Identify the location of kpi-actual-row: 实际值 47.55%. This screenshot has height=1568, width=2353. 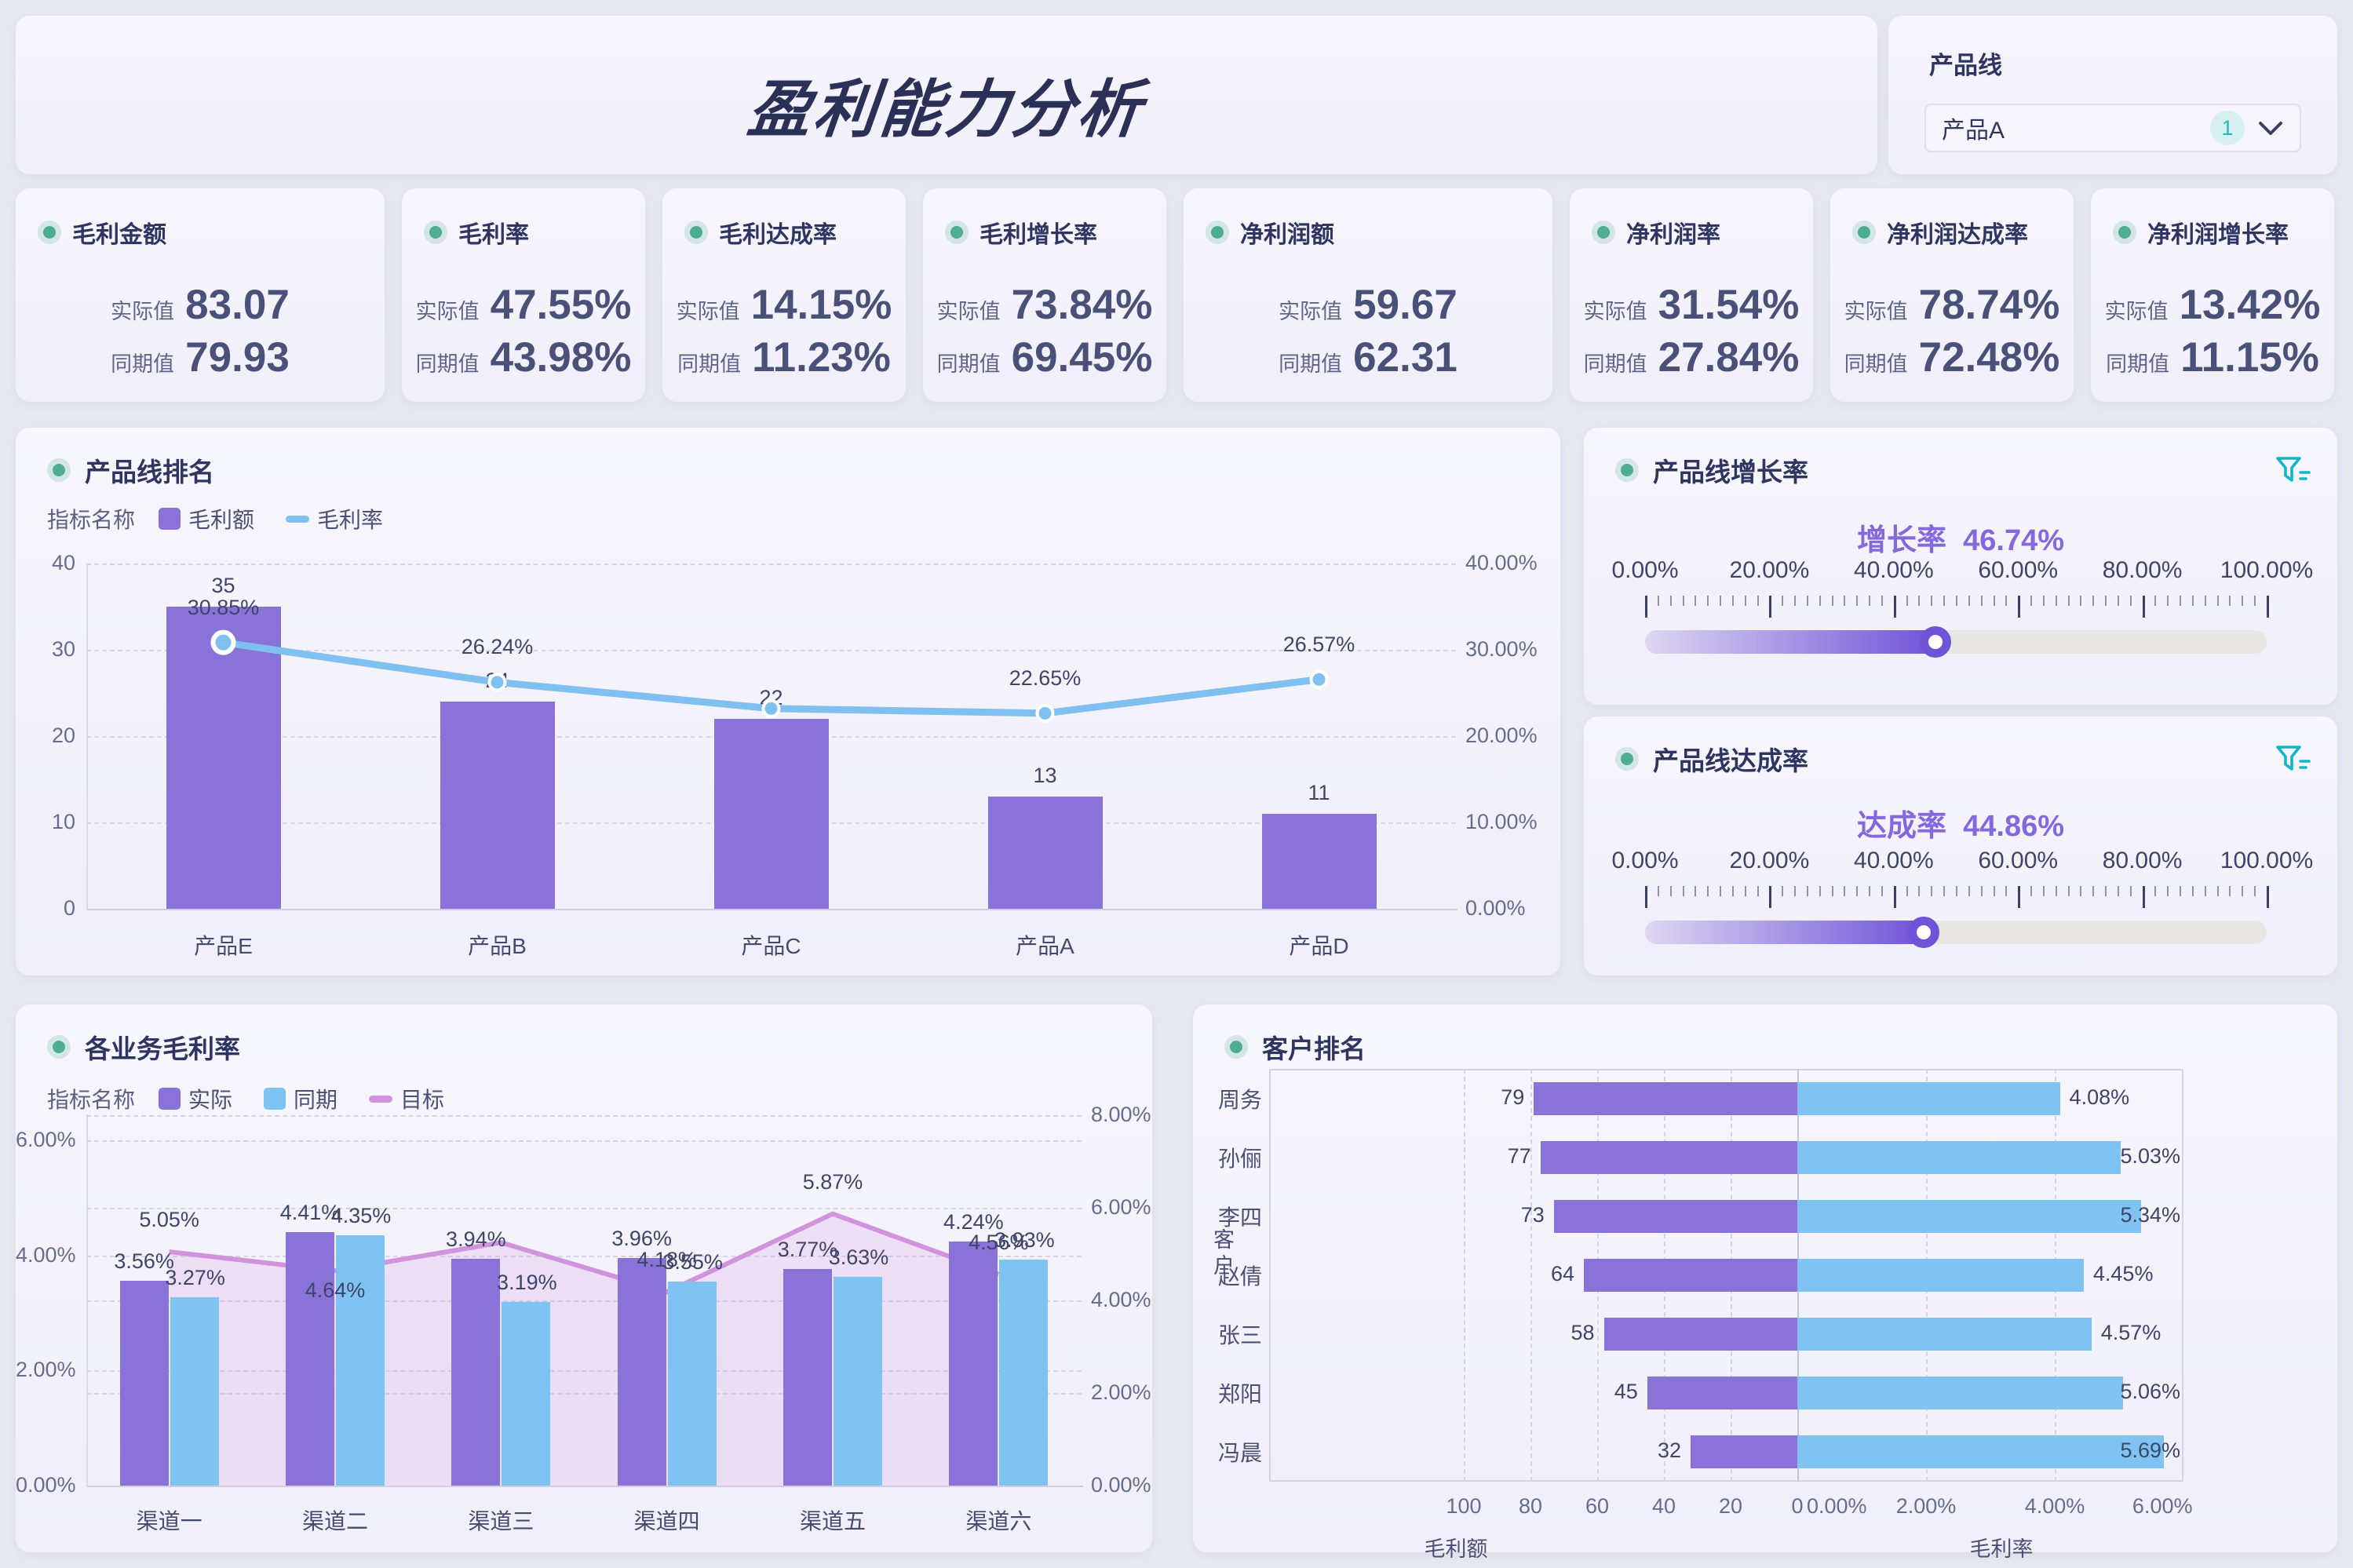
(524, 305).